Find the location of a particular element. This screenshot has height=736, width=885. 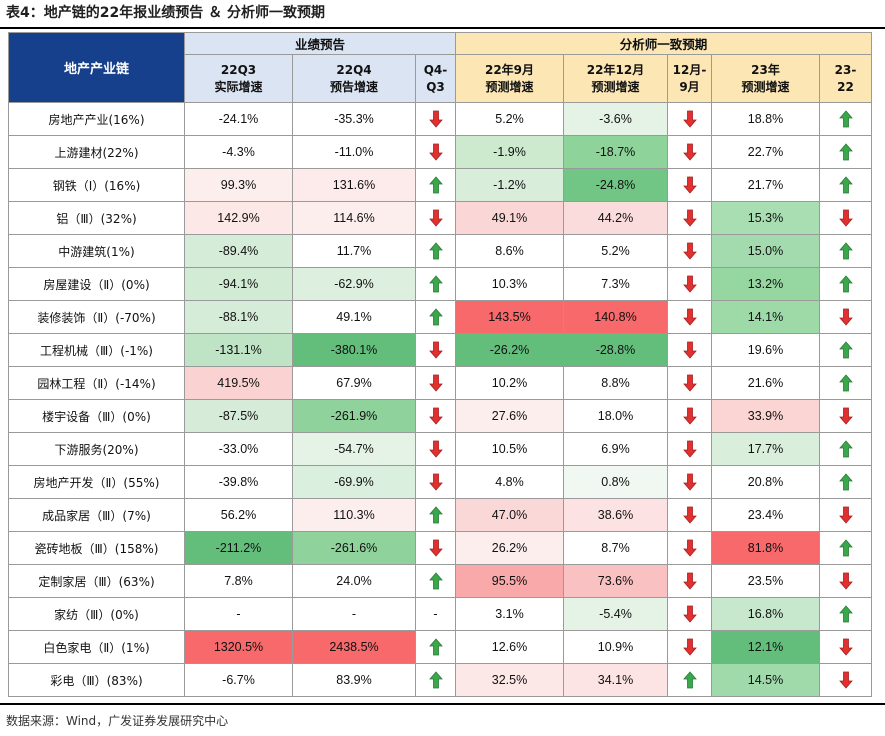

cell-22-dec: -24.8% is located at coordinates (615, 185).